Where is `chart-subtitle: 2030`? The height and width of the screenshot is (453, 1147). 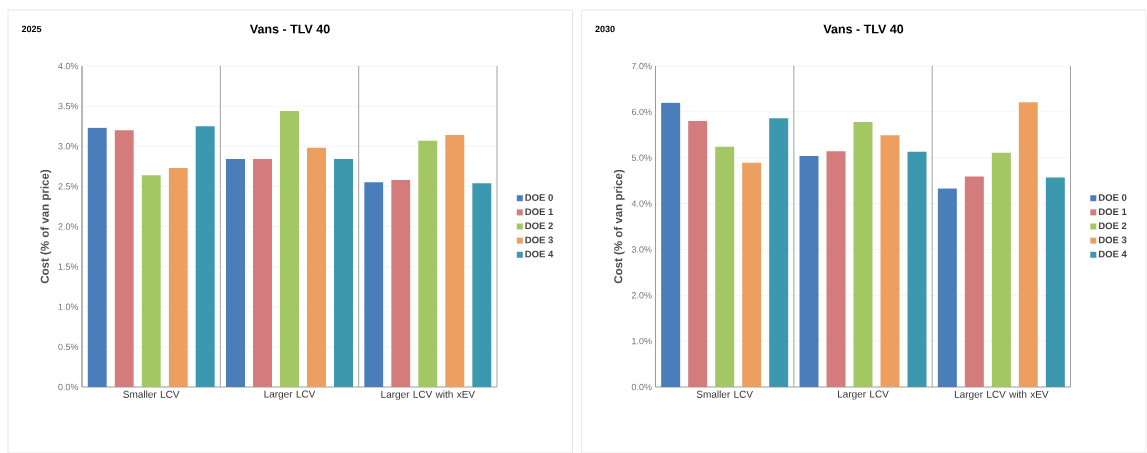 chart-subtitle: 2030 is located at coordinates (605, 29).